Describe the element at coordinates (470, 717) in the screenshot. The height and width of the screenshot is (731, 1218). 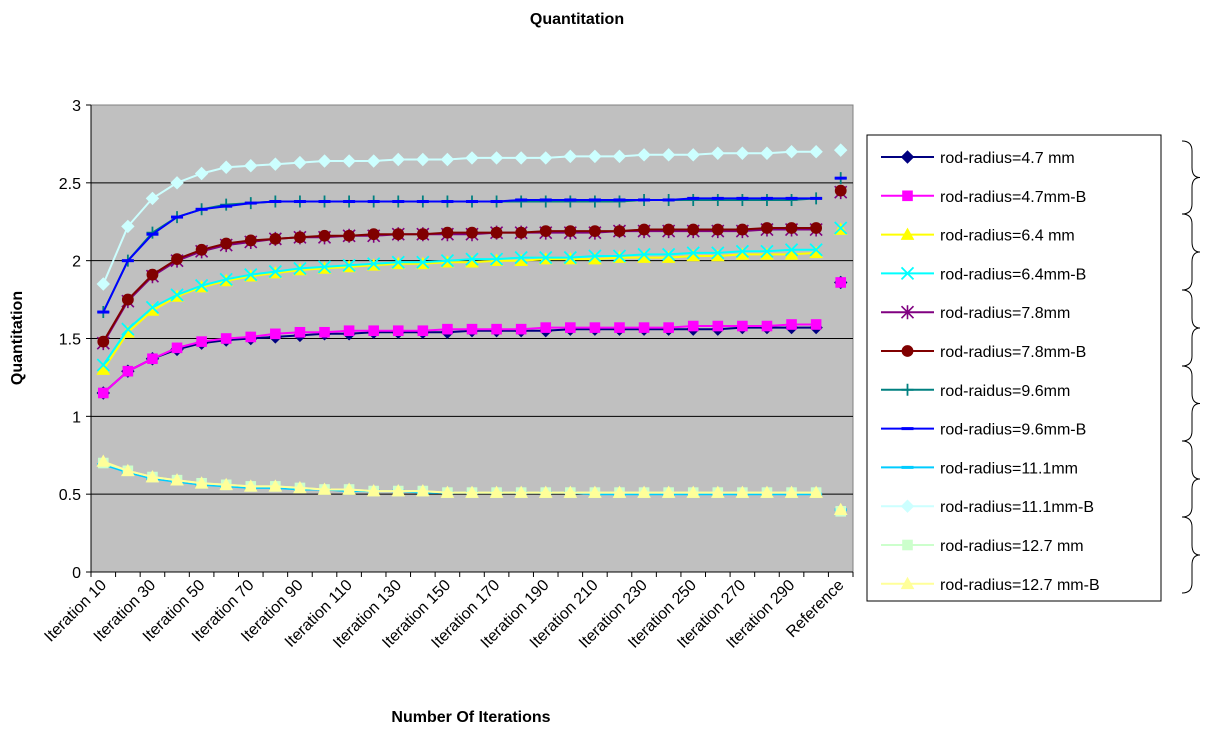
I see `x-axis-title: Number Of Iterations` at that location.